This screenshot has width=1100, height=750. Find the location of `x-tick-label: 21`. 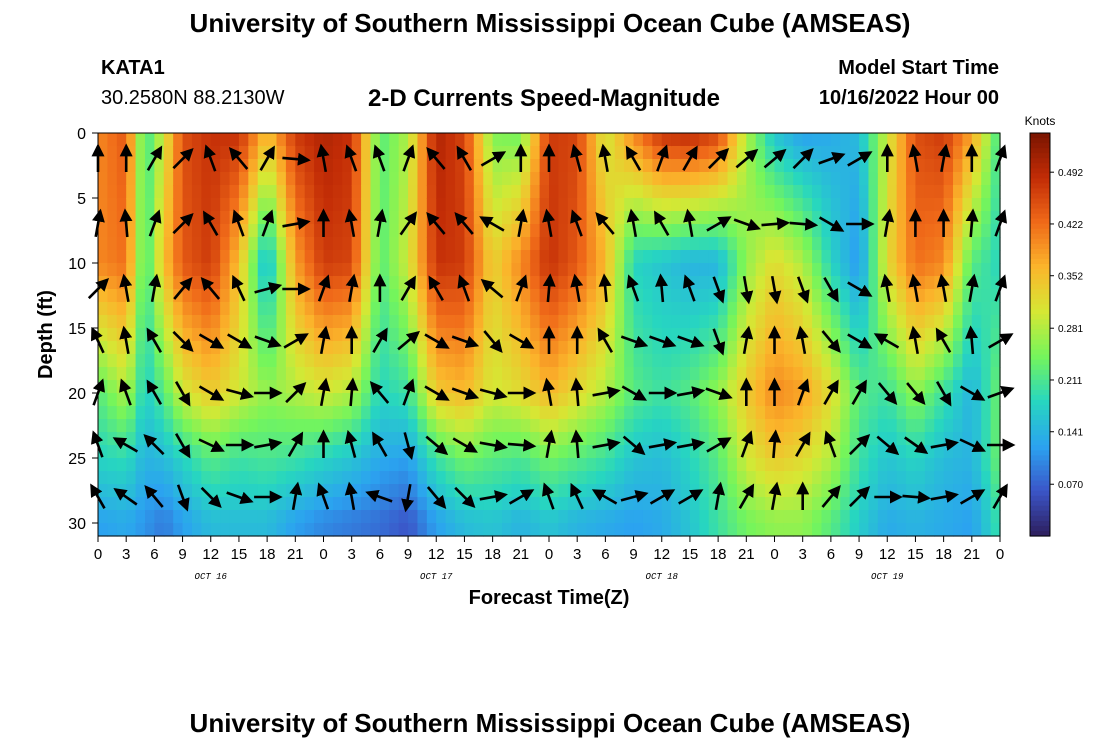

x-tick-label: 21 is located at coordinates (971, 554).